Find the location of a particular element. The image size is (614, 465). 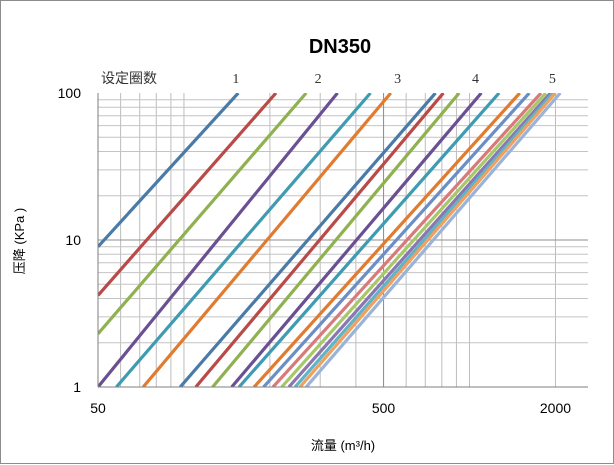

turn-mark-label: 3 is located at coordinates (397, 79).